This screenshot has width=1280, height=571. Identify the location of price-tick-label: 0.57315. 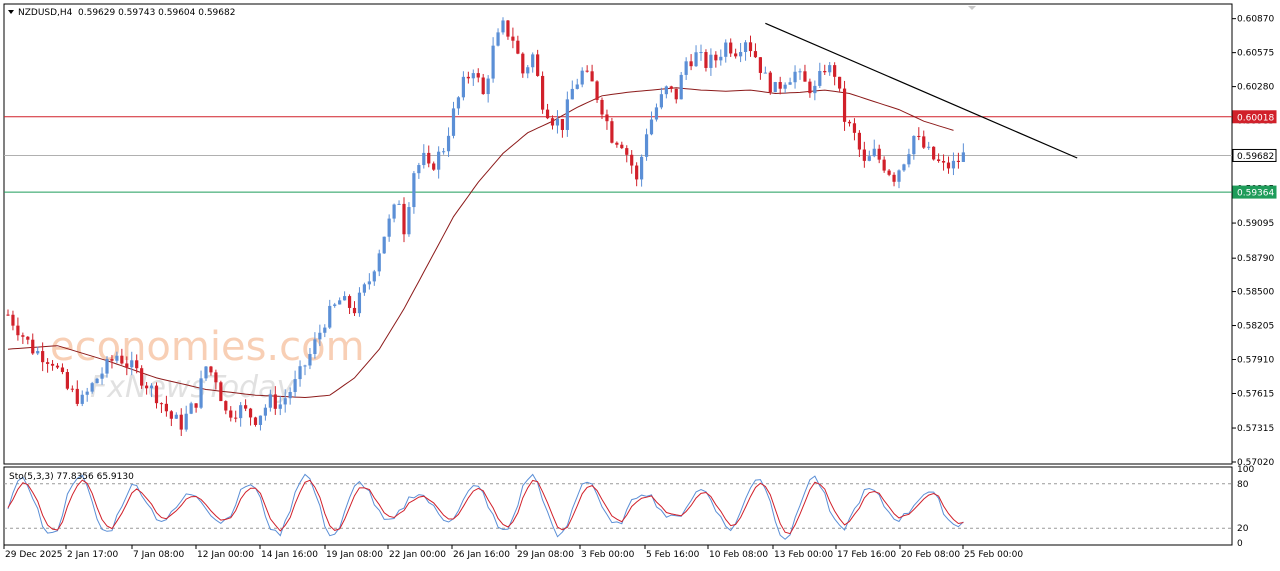
(1255, 429).